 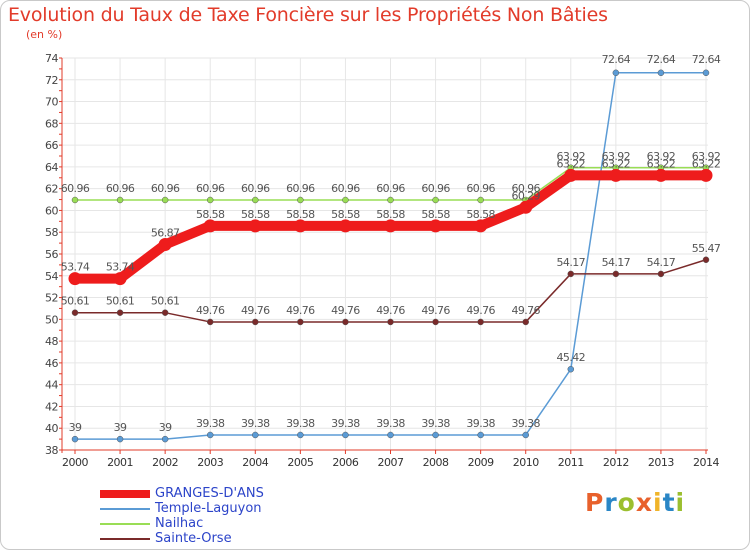 What do you see at coordinates (165, 233) in the screenshot?
I see `data-label: 56.87` at bounding box center [165, 233].